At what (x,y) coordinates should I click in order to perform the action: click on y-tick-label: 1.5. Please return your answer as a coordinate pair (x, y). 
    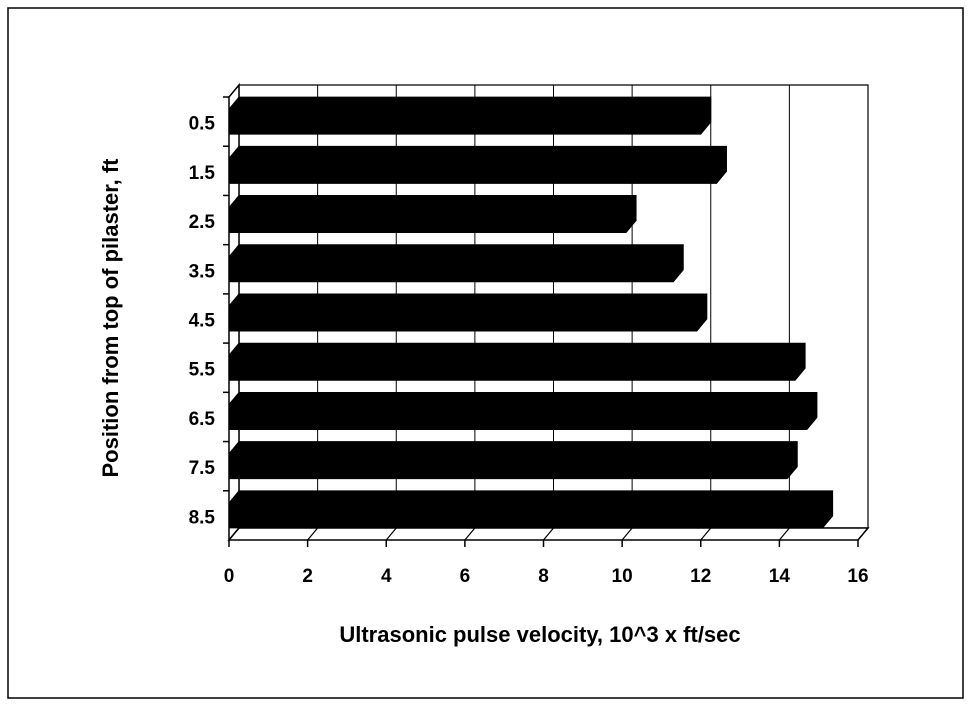
    Looking at the image, I should click on (202, 173).